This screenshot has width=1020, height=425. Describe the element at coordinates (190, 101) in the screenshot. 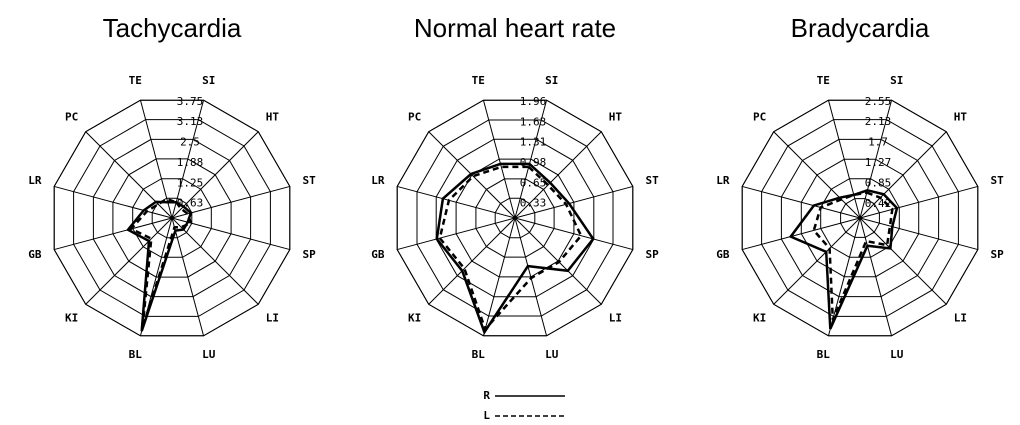

I see `r-tick-label: 3.75` at that location.